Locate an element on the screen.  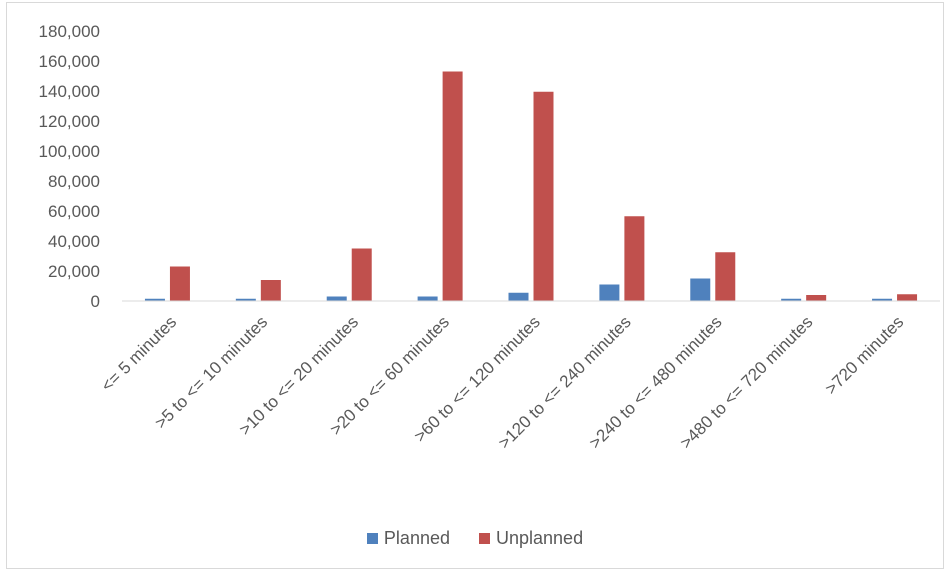
x-tick-label: <= 5 minutes is located at coordinates (138, 353).